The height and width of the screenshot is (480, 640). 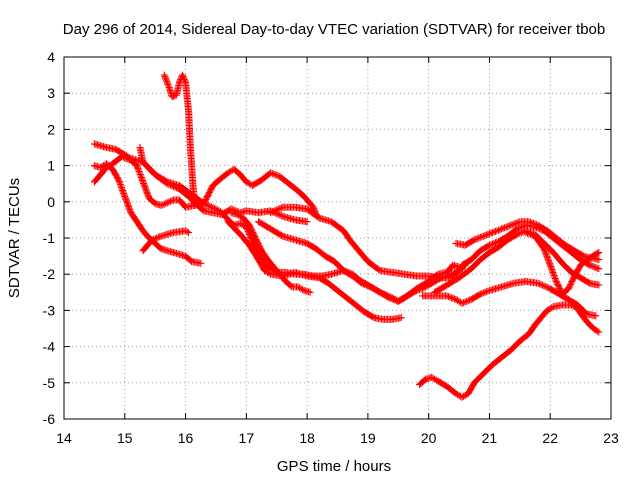 What do you see at coordinates (64, 438) in the screenshot?
I see `x-tick-label: 14` at bounding box center [64, 438].